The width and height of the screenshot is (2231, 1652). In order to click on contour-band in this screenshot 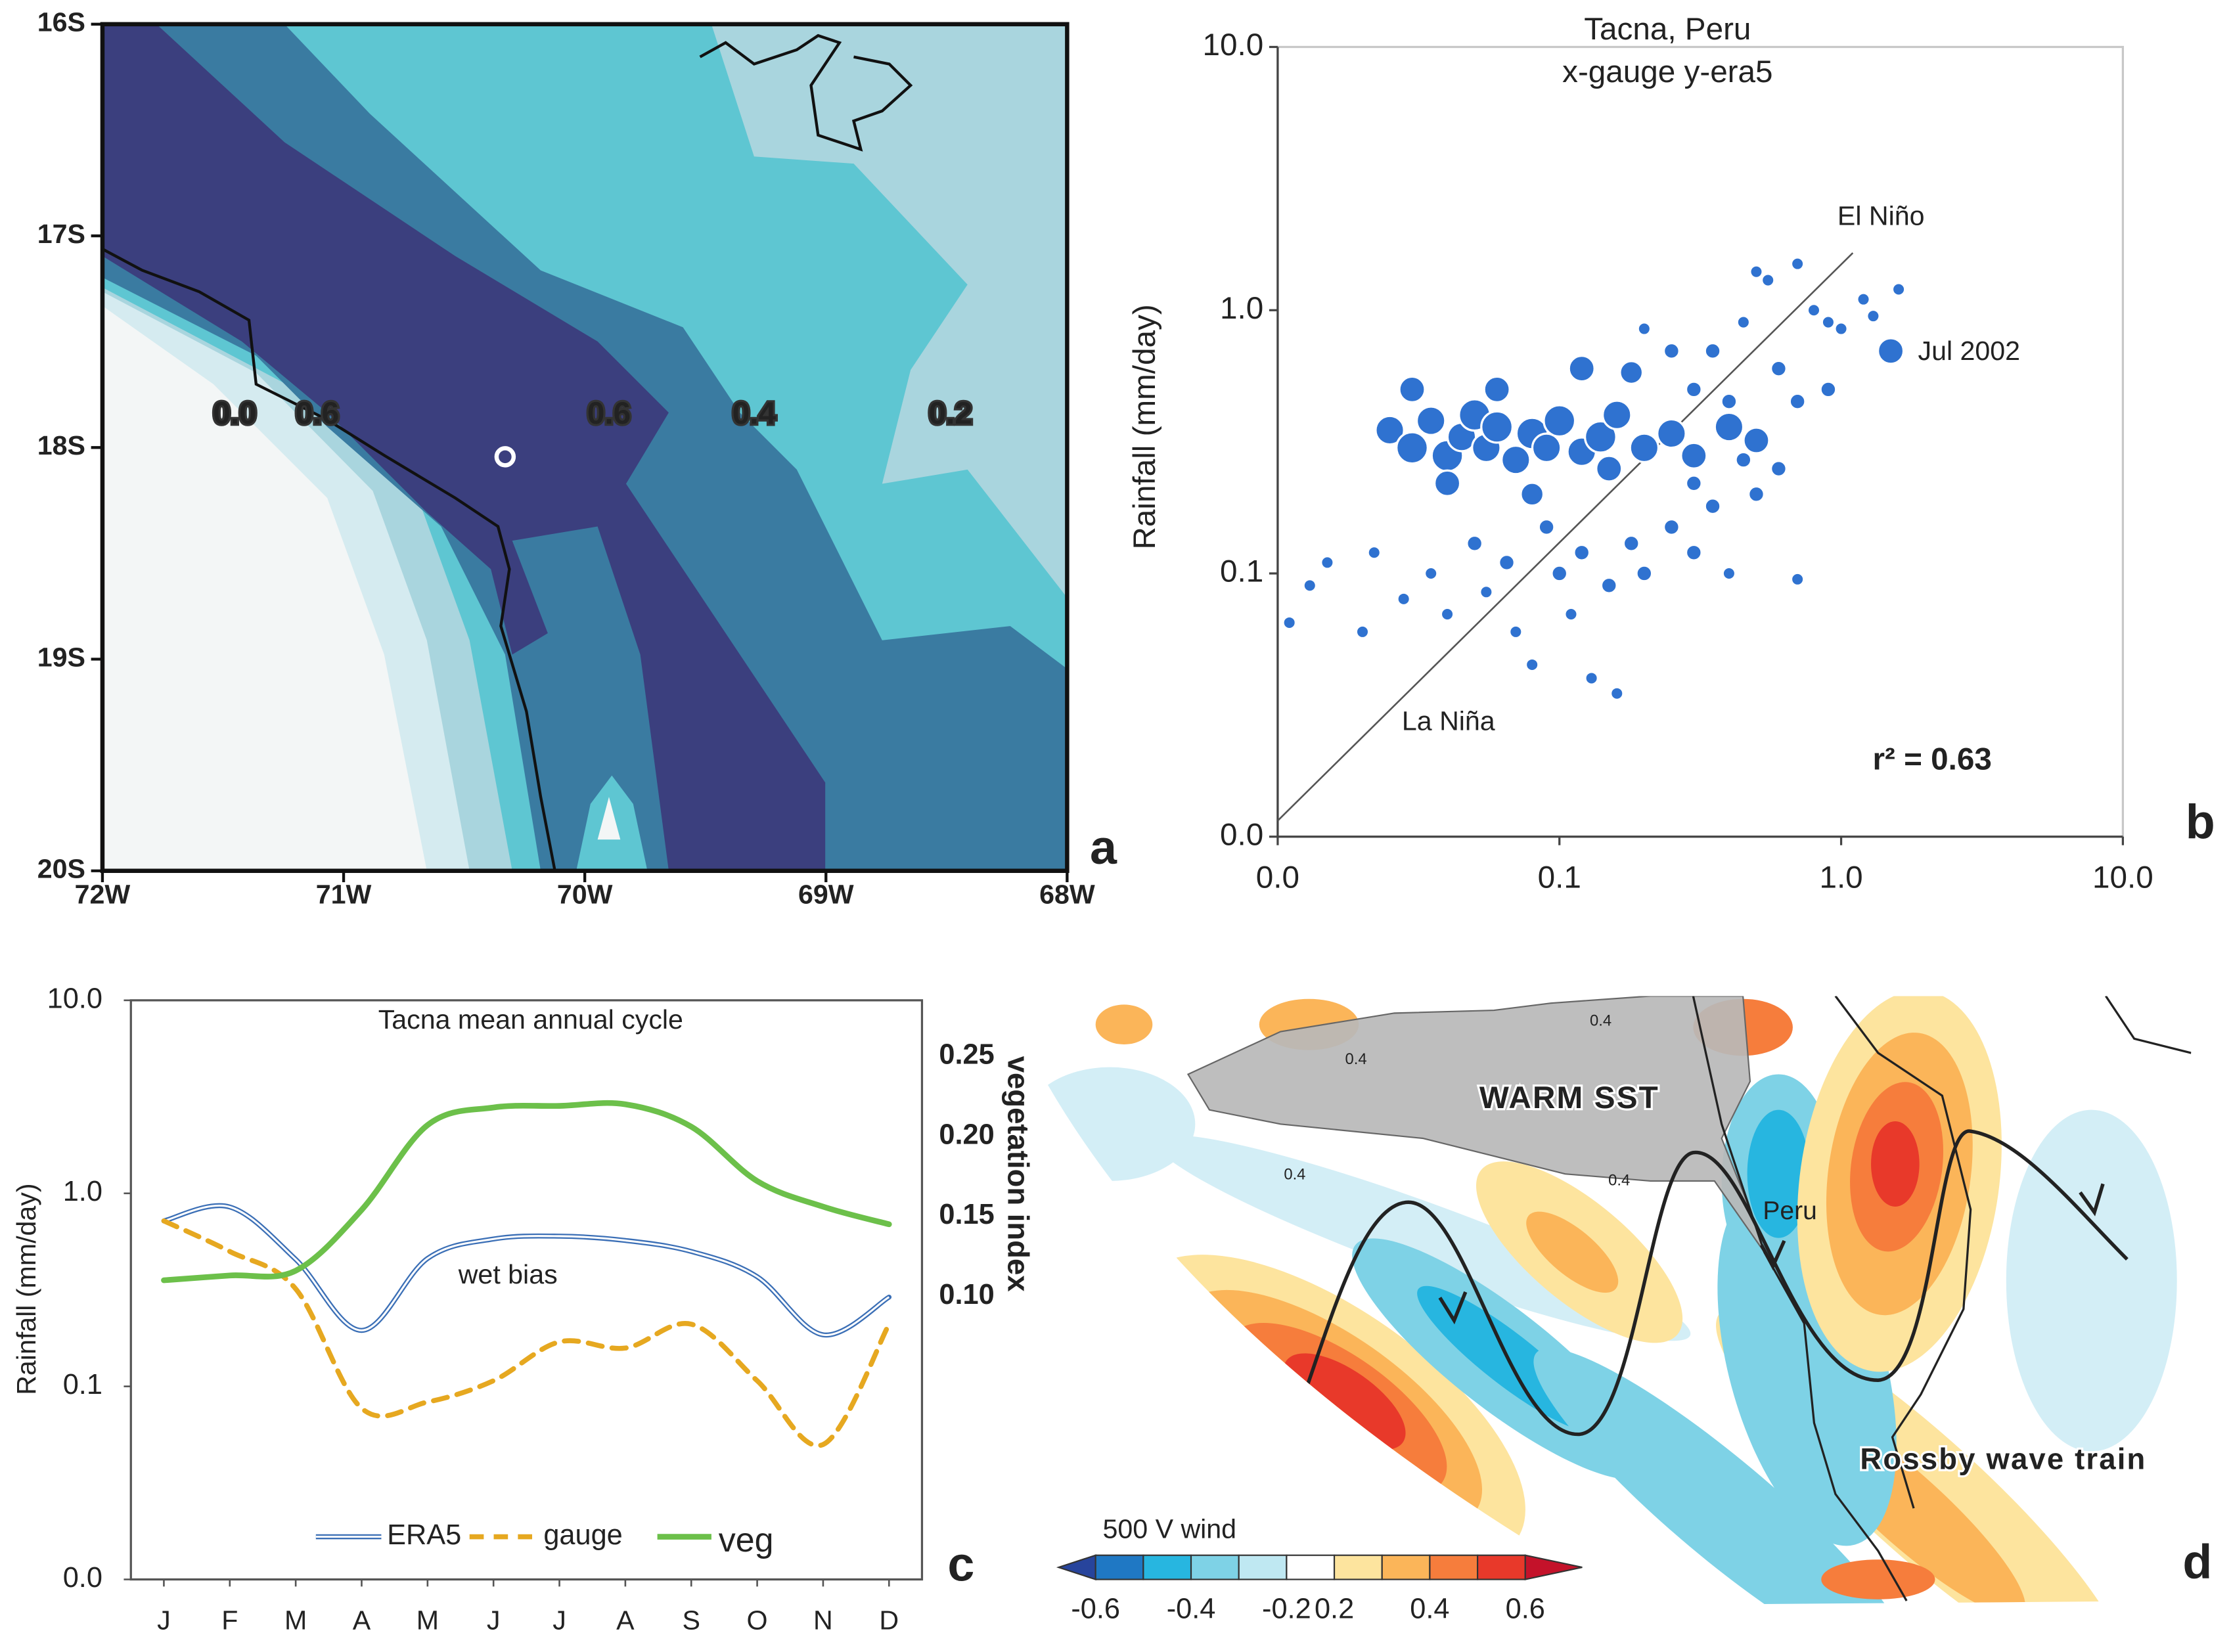, I will do `click(609, 818)`.